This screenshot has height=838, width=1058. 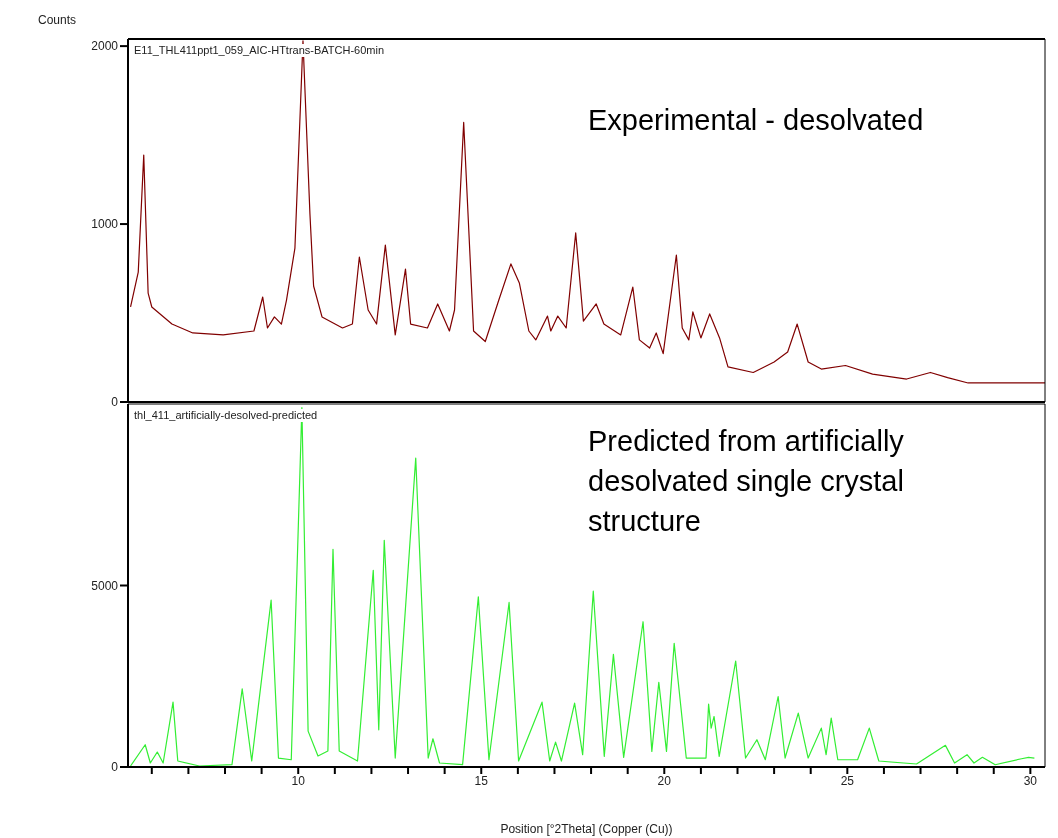 What do you see at coordinates (1030, 780) in the screenshot?
I see `x-tick-label: 30` at bounding box center [1030, 780].